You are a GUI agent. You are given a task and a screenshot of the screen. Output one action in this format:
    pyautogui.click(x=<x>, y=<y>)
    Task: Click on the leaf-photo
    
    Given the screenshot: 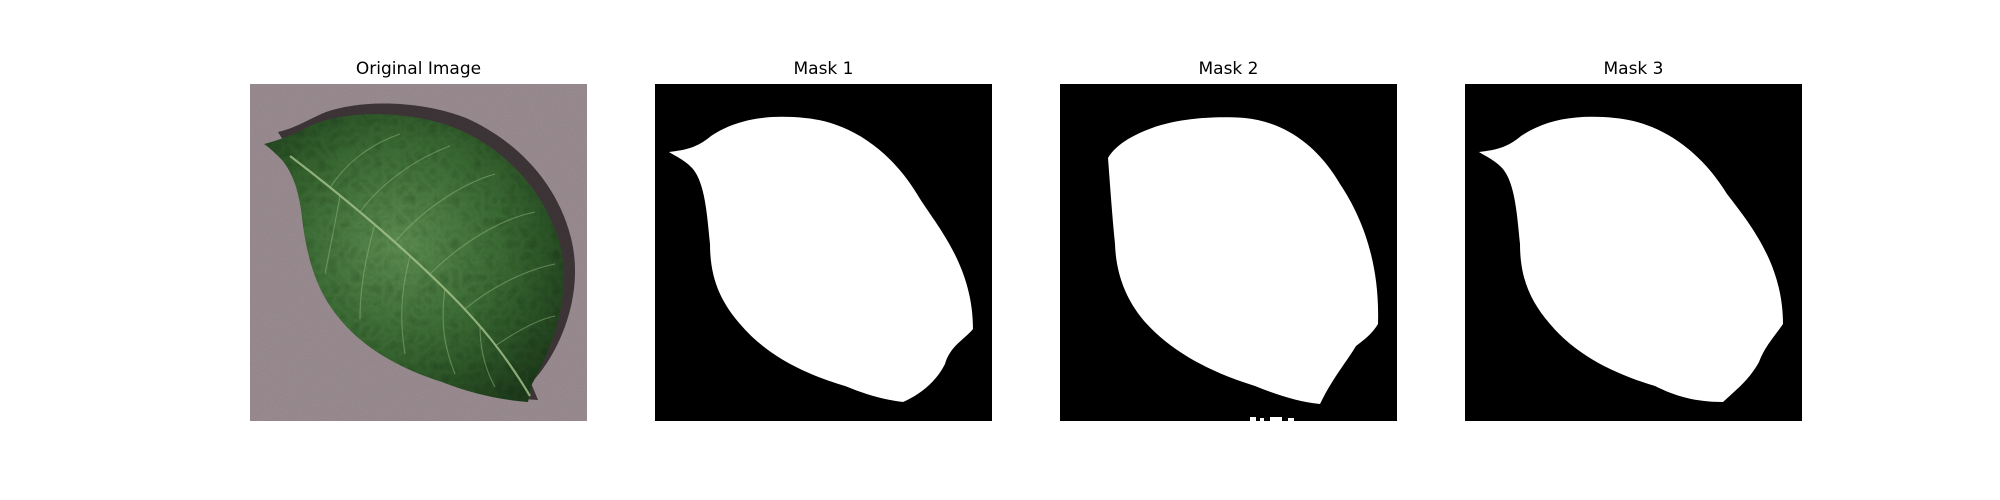 What is the action you would take?
    pyautogui.click(x=418, y=252)
    